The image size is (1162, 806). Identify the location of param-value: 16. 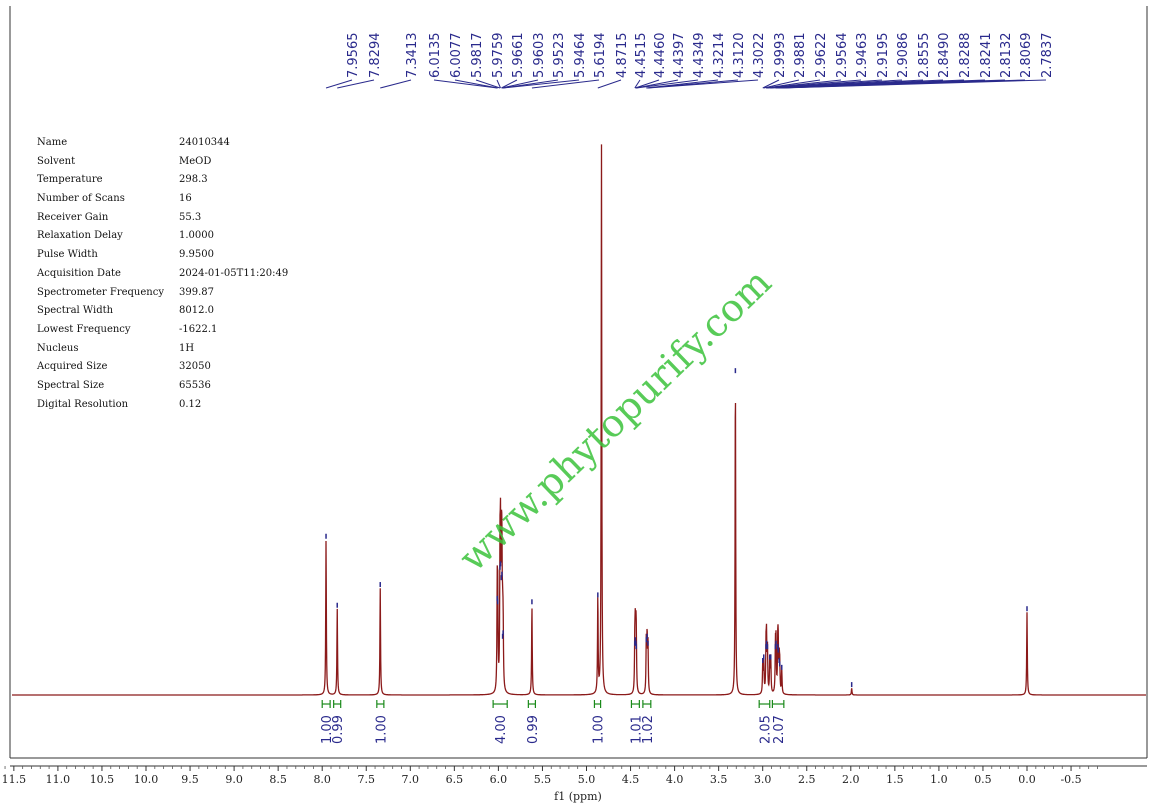
(185, 199).